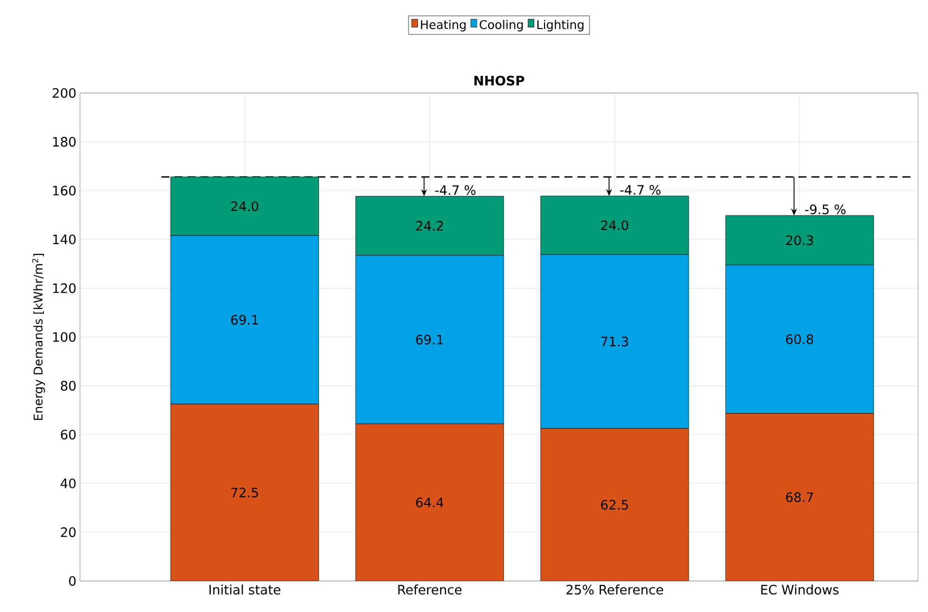 The height and width of the screenshot is (612, 928). I want to click on data-label: 62.5, so click(614, 505).